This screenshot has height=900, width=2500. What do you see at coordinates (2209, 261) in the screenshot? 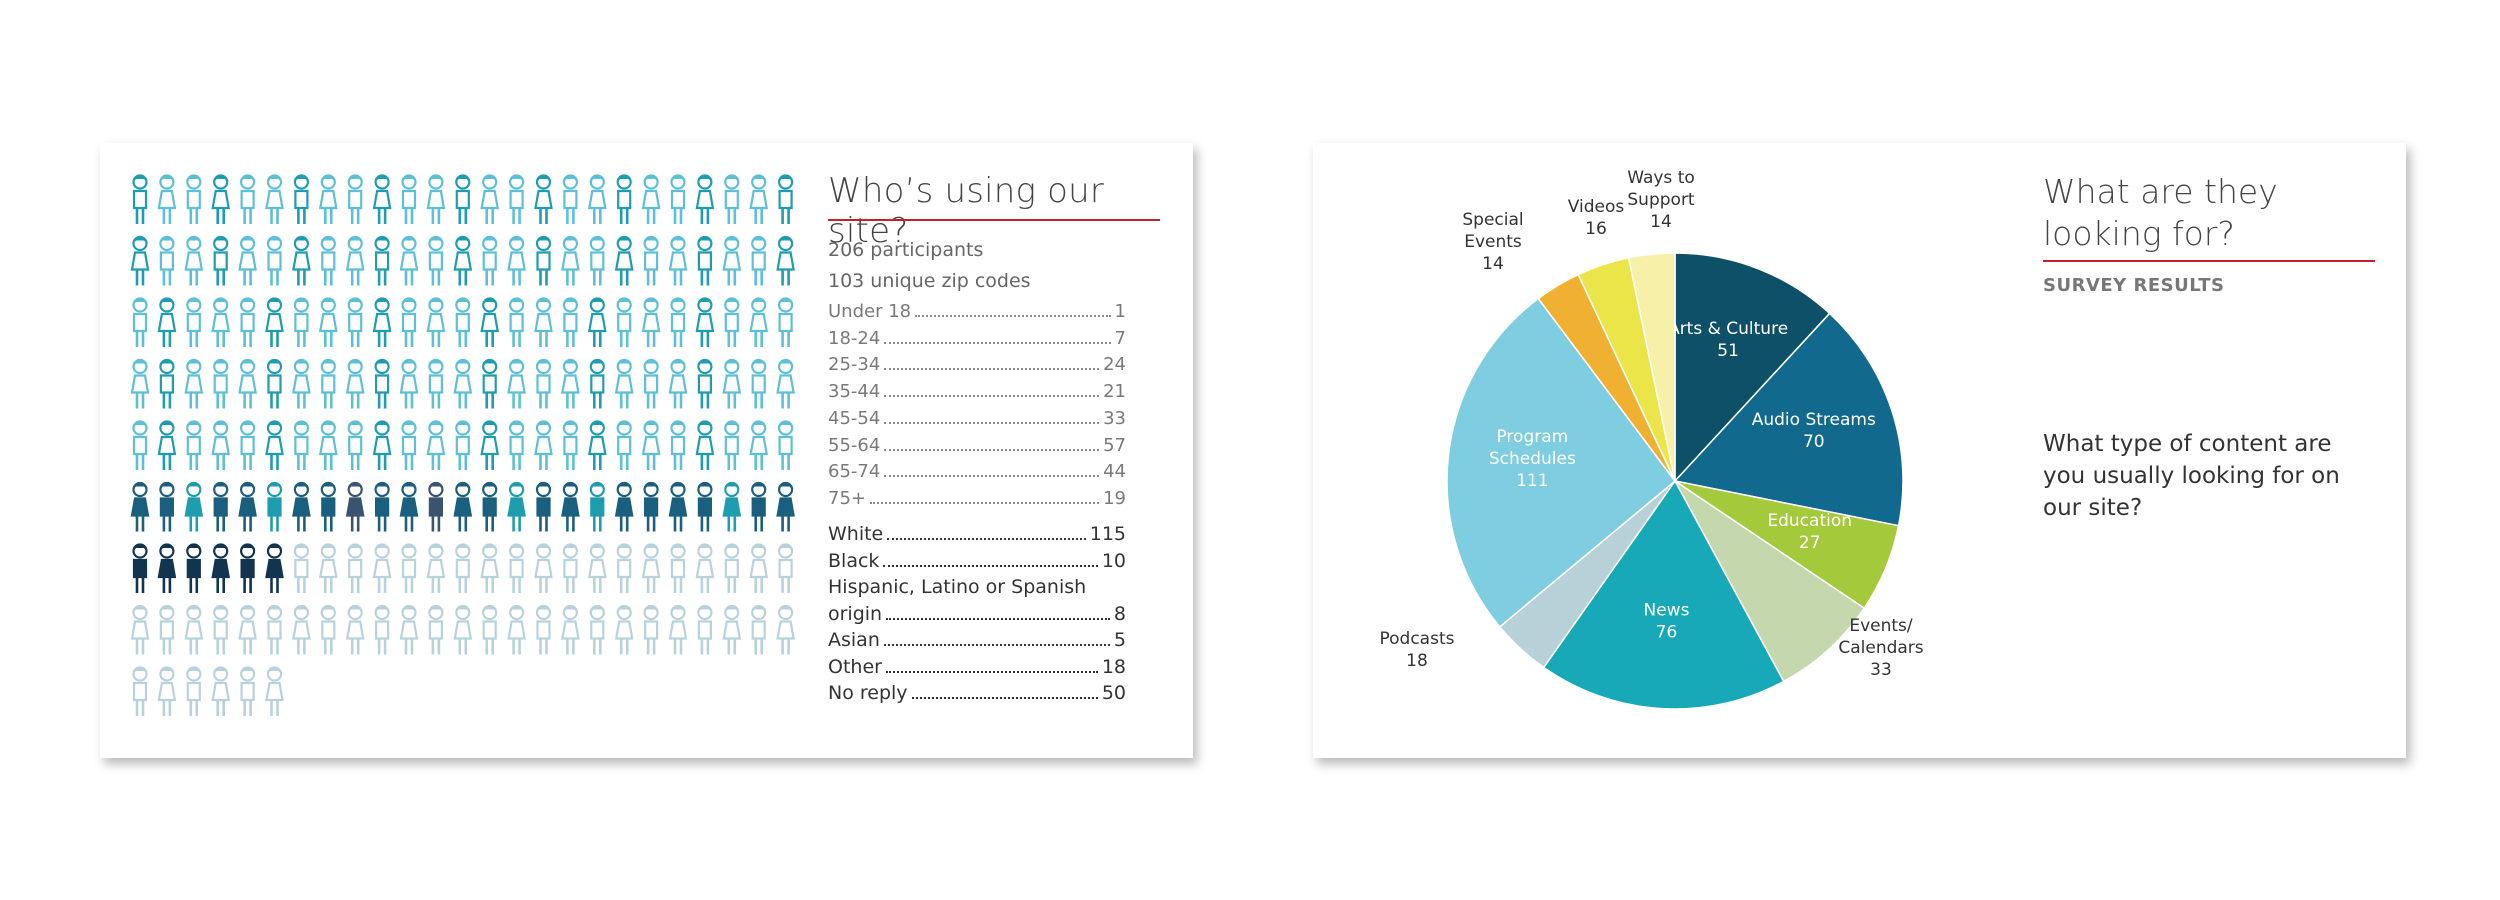
I see `right-title-rule` at bounding box center [2209, 261].